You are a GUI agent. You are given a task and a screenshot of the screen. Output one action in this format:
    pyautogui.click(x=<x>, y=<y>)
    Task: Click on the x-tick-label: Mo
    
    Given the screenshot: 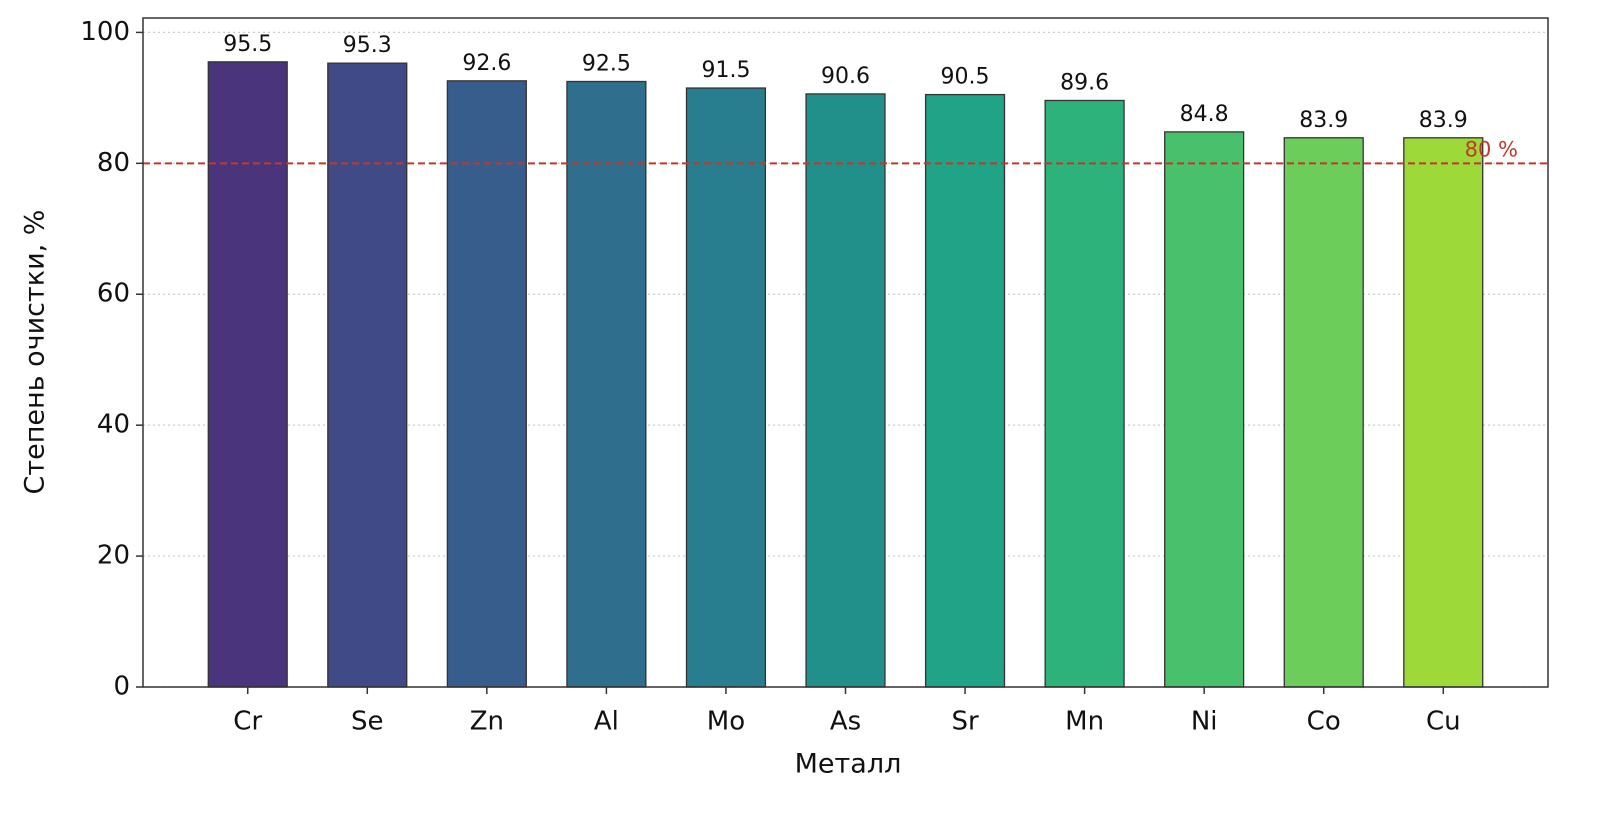 What is the action you would take?
    pyautogui.click(x=726, y=722)
    